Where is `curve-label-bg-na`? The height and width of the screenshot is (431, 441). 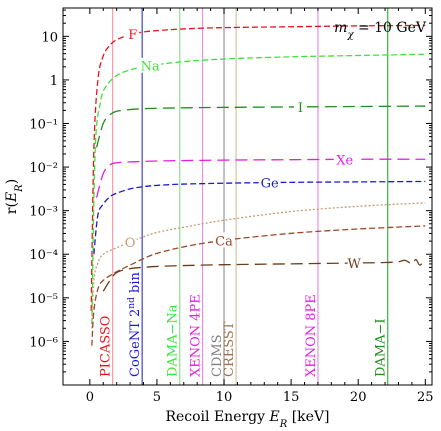 curve-label-bg-na is located at coordinates (150, 65).